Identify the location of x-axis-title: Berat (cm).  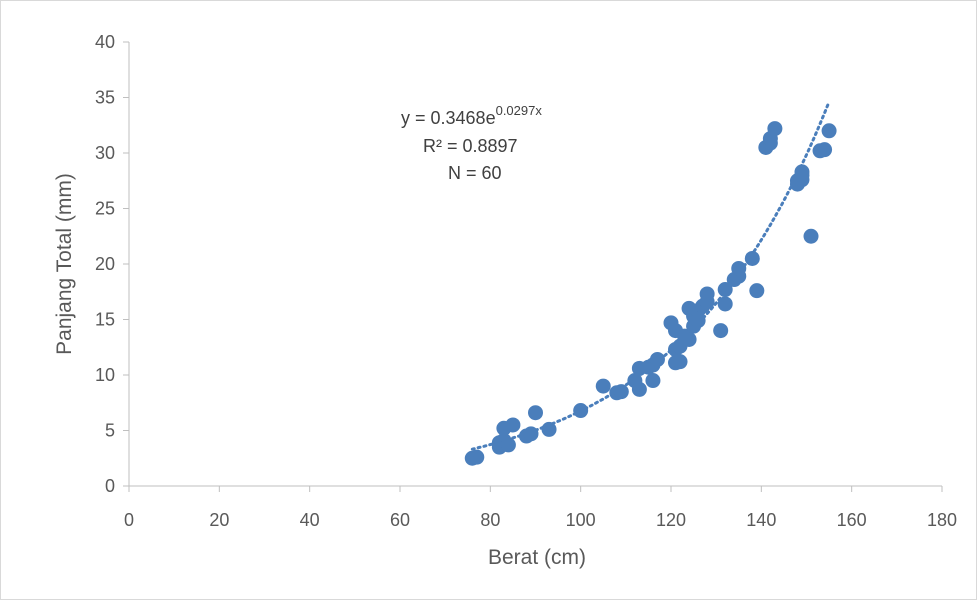
(537, 557).